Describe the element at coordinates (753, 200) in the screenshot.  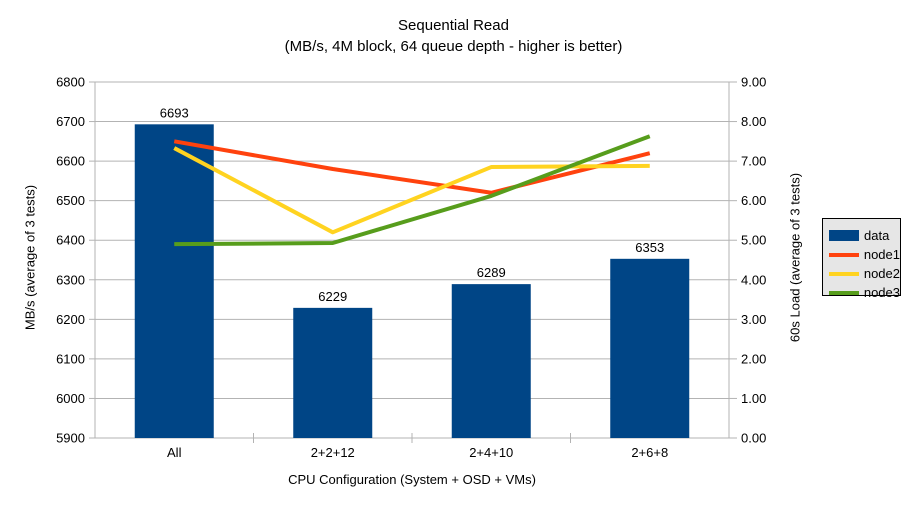
I see `right-tick-label: 6.00` at that location.